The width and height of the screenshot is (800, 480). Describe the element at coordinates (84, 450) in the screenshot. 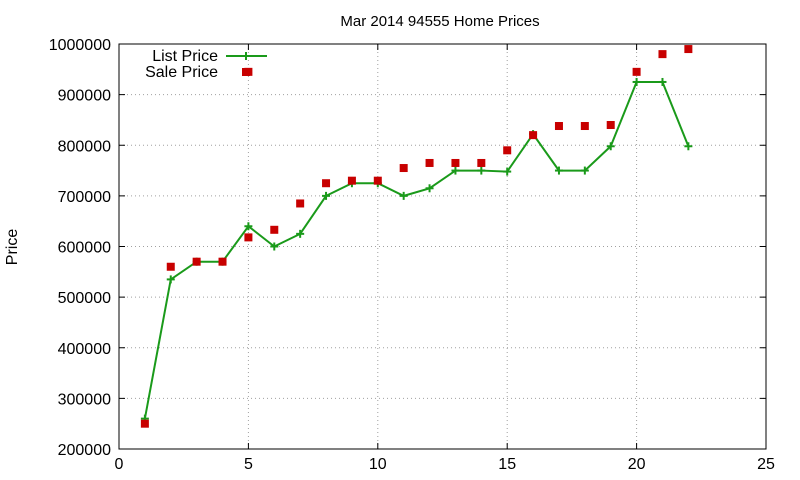

I see `y-tick-label: 200000` at that location.